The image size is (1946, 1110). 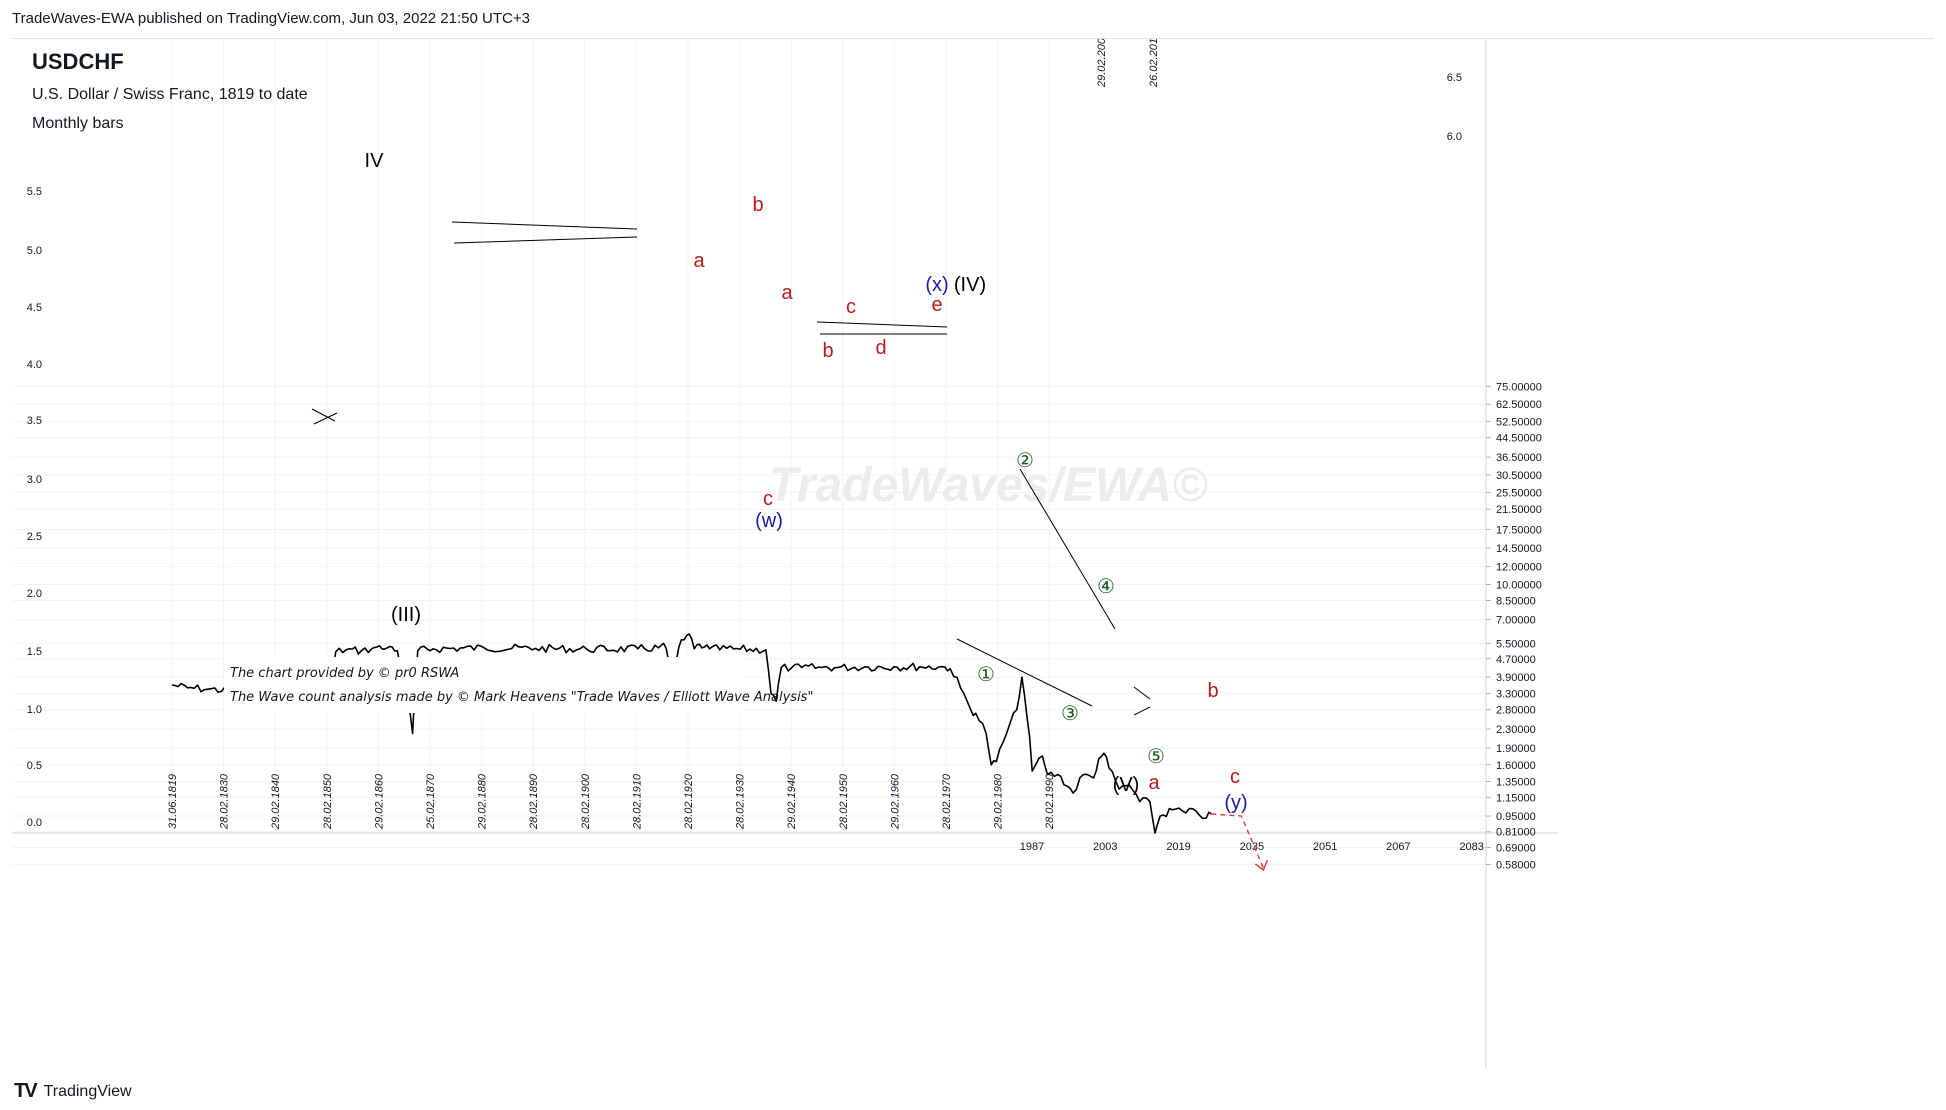 What do you see at coordinates (34, 766) in the screenshot?
I see `left-axis-tick: 0.5` at bounding box center [34, 766].